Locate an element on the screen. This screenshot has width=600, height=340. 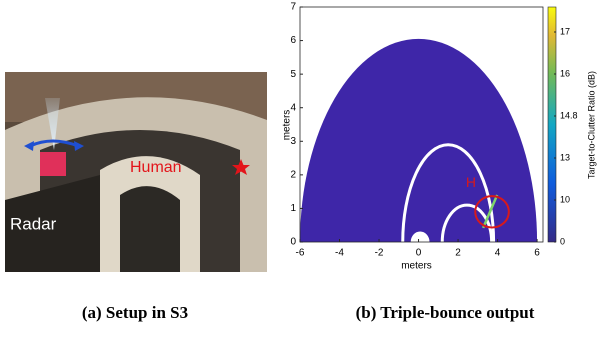
y-tick-label: 3 is located at coordinates (293, 141).